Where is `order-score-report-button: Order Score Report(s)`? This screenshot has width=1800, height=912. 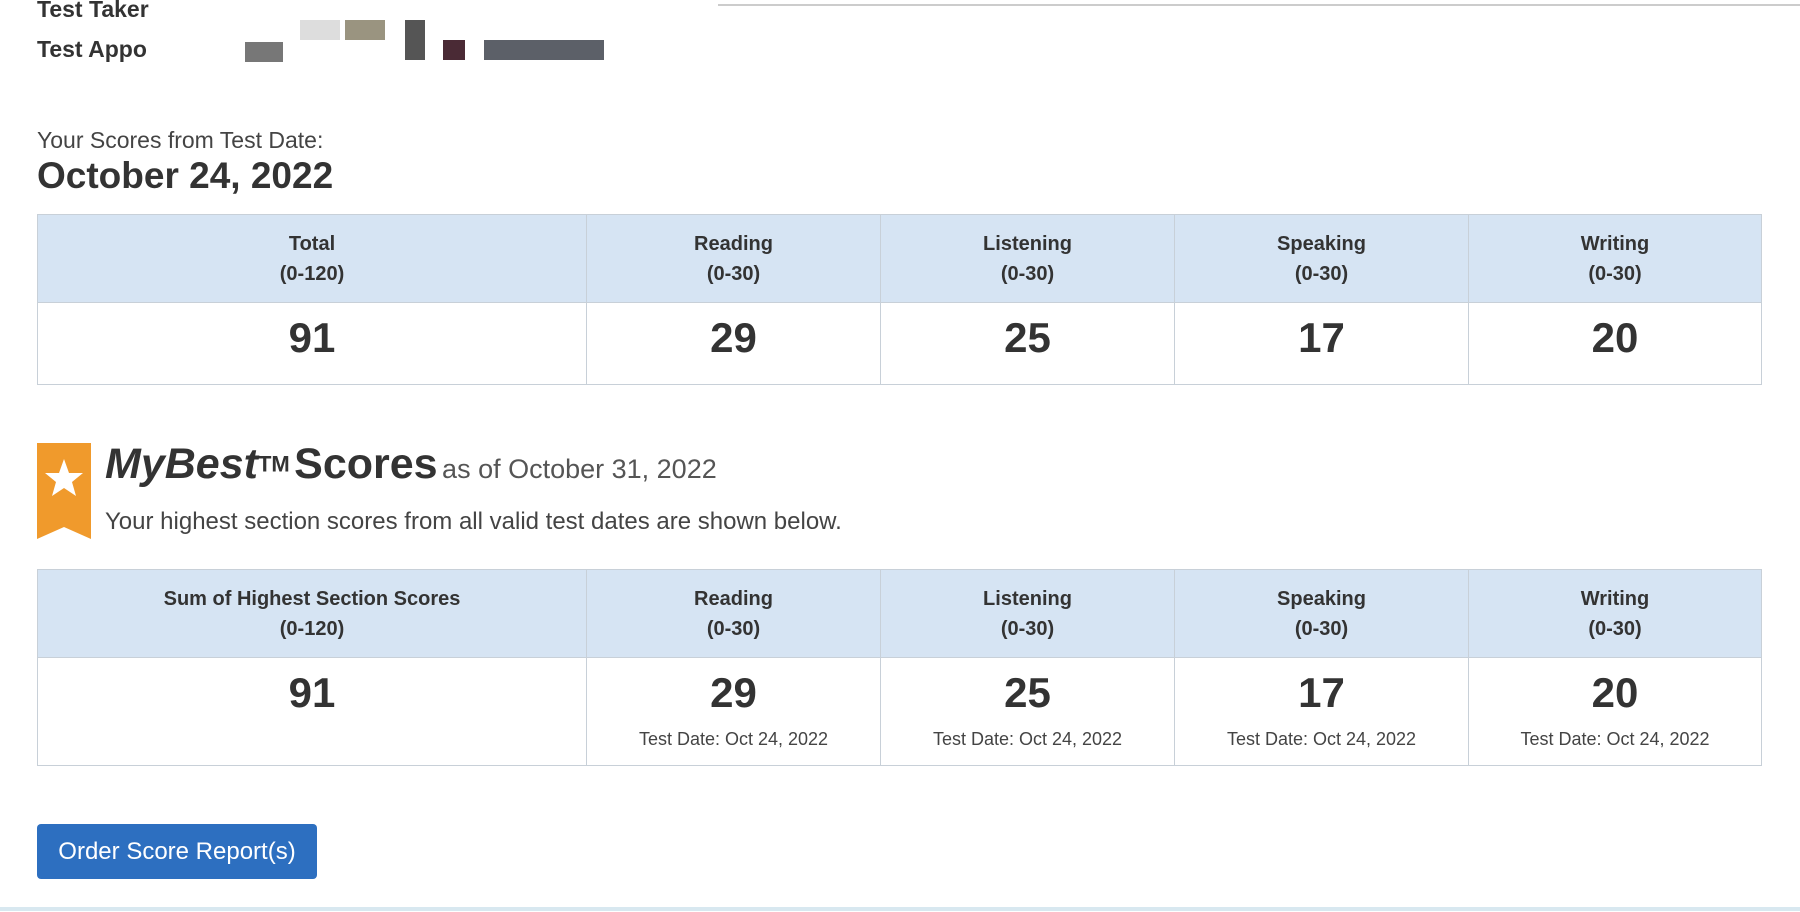 order-score-report-button: Order Score Report(s) is located at coordinates (177, 851).